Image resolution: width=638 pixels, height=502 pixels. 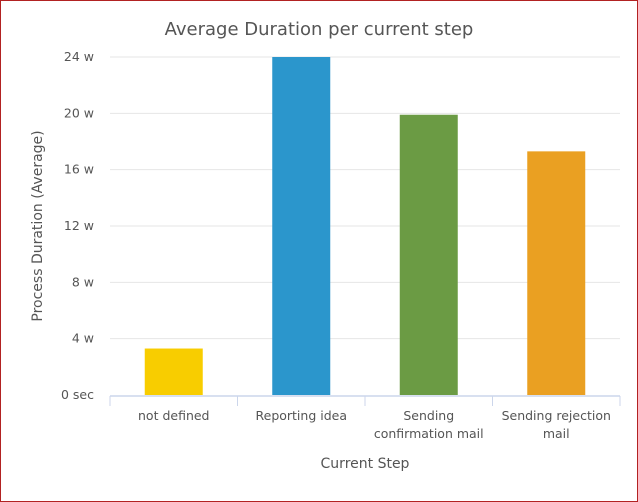 What do you see at coordinates (77, 394) in the screenshot?
I see `y-tick-label: 0 sec` at bounding box center [77, 394].